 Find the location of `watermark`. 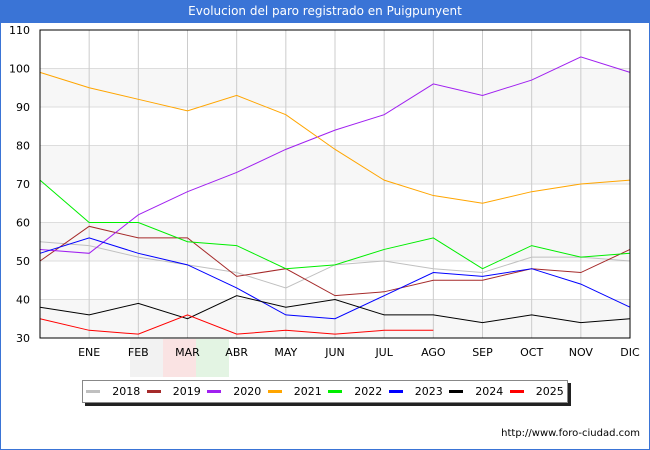

watermark is located at coordinates (179, 358).